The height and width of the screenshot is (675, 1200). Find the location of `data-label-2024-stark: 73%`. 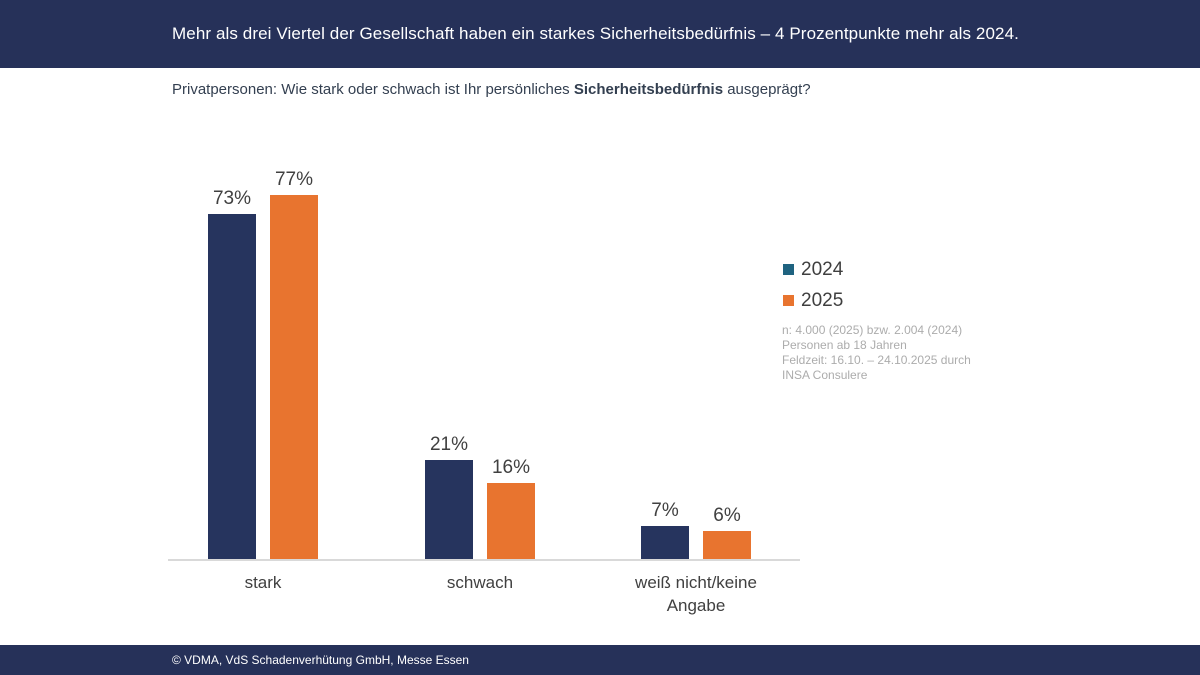

data-label-2024-stark: 73% is located at coordinates (232, 198).